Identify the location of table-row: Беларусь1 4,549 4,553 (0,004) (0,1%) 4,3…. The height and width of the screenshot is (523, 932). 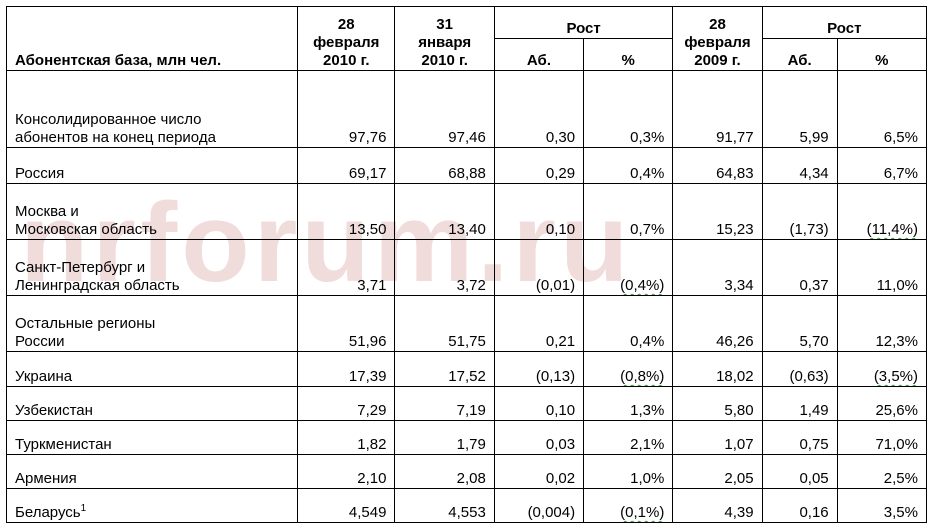
(466, 505).